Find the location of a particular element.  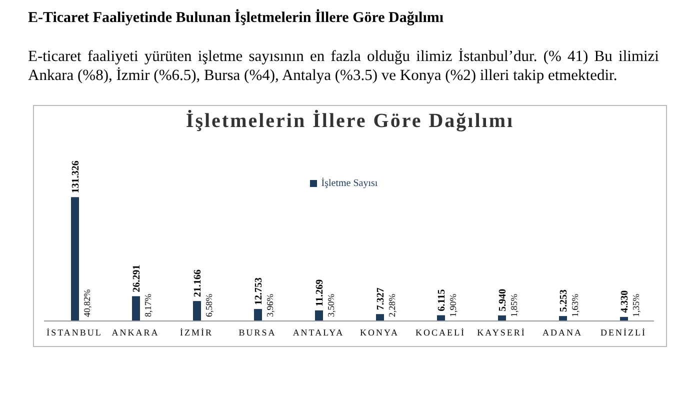

legend-label: İşletme Sayısı is located at coordinates (349, 183).